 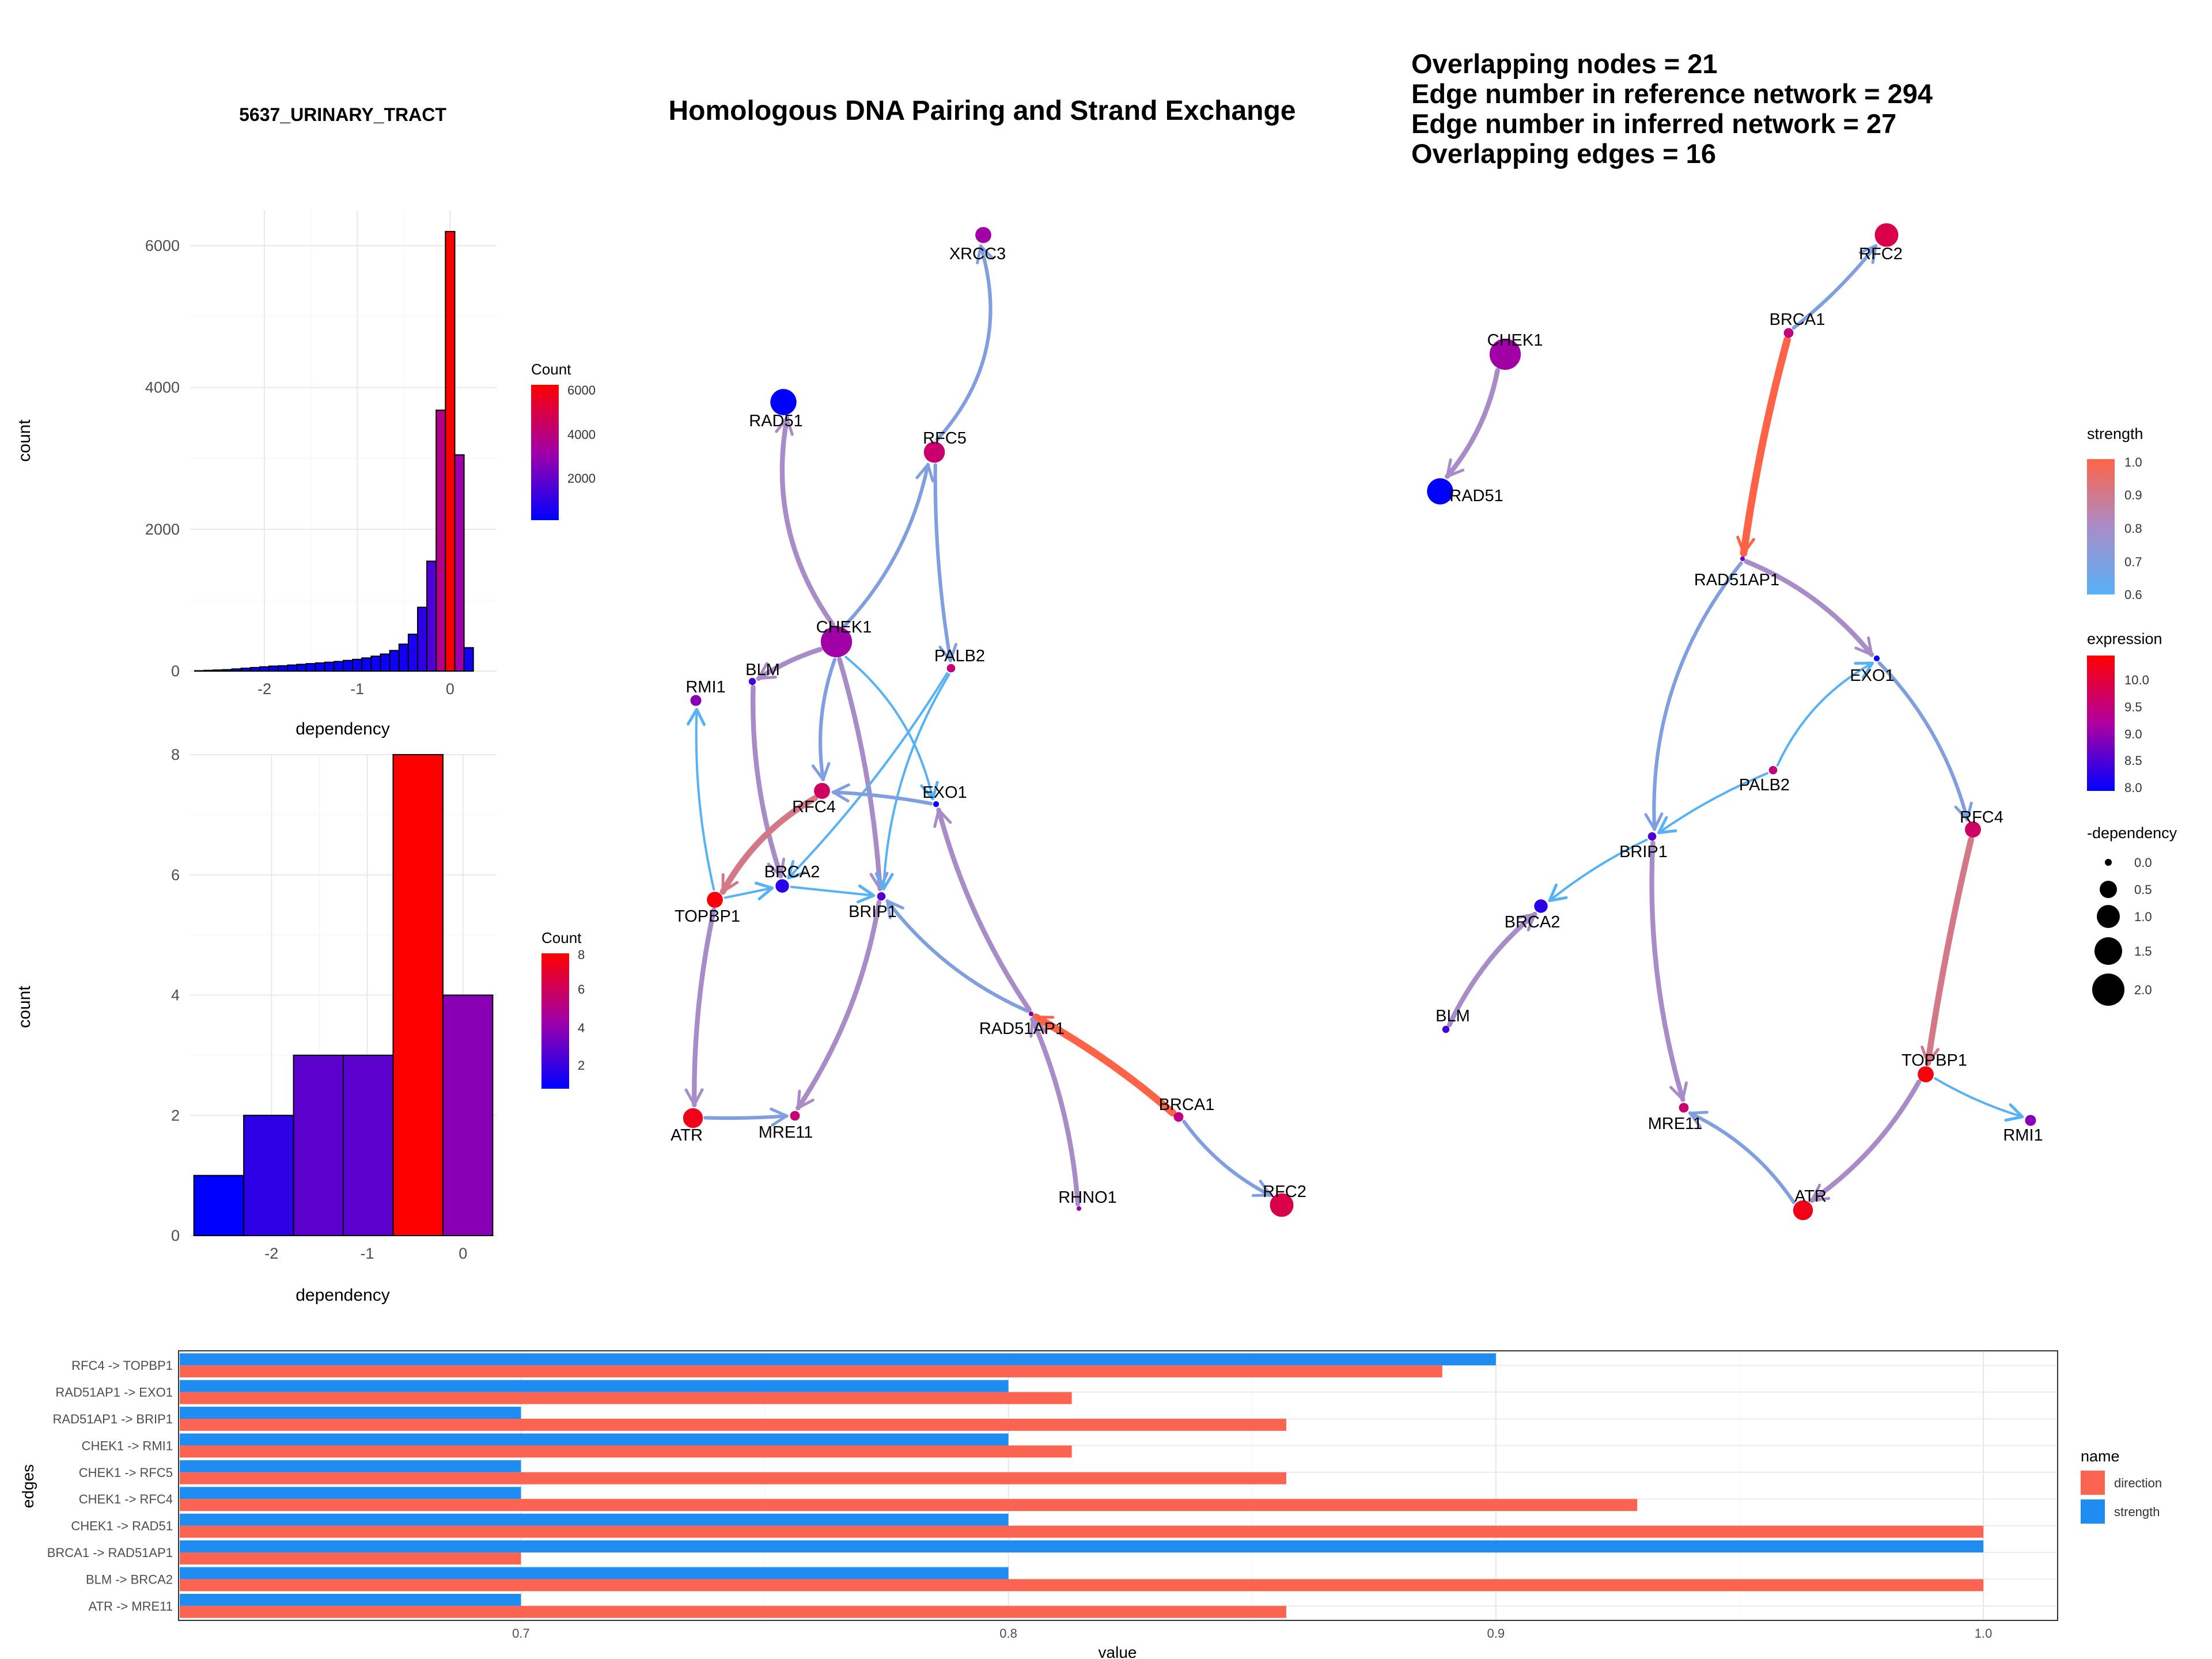 What do you see at coordinates (342, 728) in the screenshot?
I see `histogram-1-xlabel: dependency` at bounding box center [342, 728].